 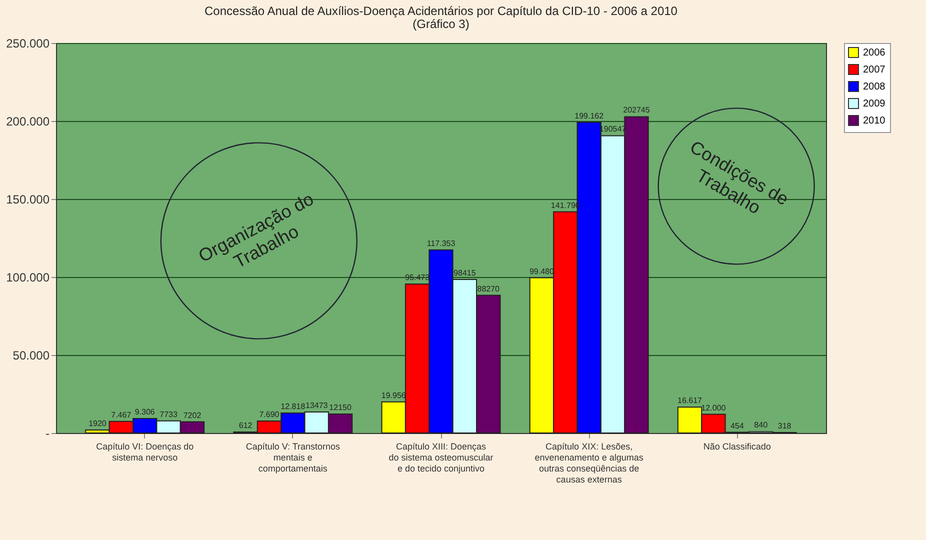 I want to click on chart-subtitle: (Gráfico 3), so click(x=441, y=24).